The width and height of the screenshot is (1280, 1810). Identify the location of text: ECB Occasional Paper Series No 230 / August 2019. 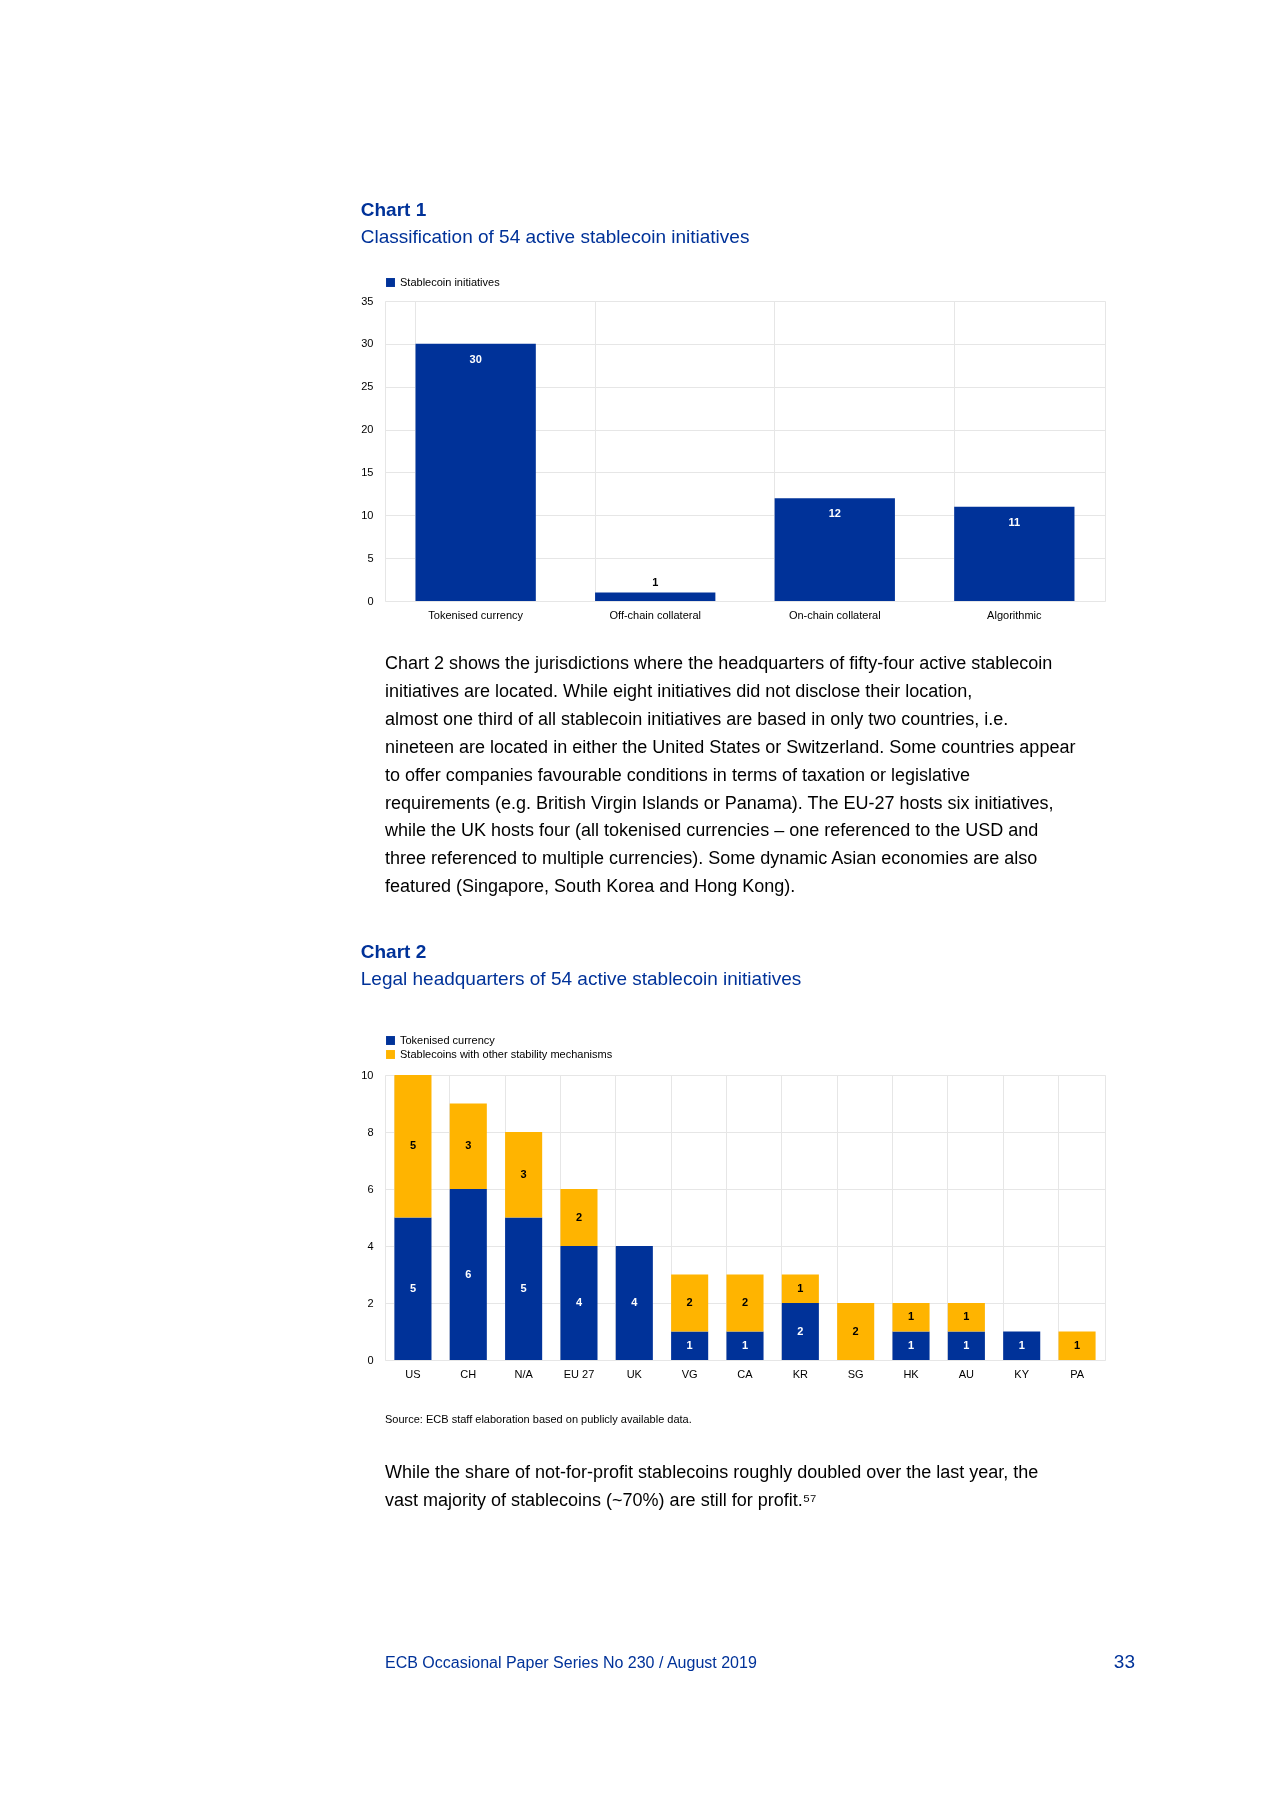
(571, 1662).